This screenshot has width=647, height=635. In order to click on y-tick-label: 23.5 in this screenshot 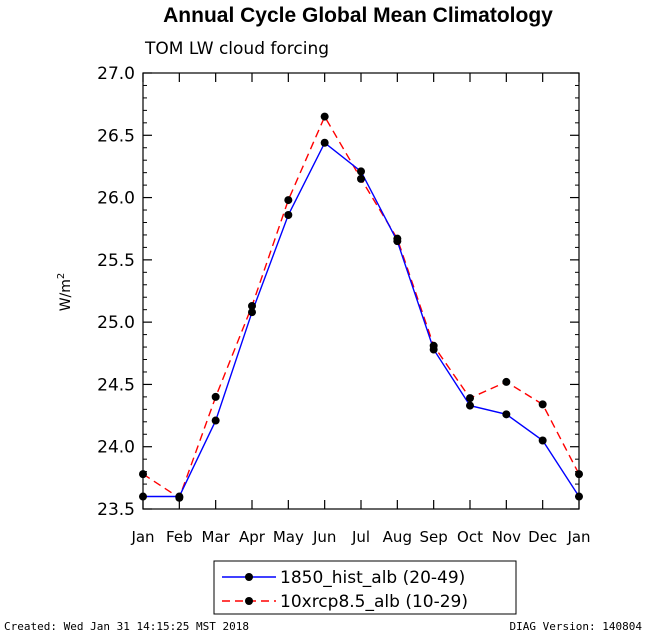, I will do `click(116, 510)`.